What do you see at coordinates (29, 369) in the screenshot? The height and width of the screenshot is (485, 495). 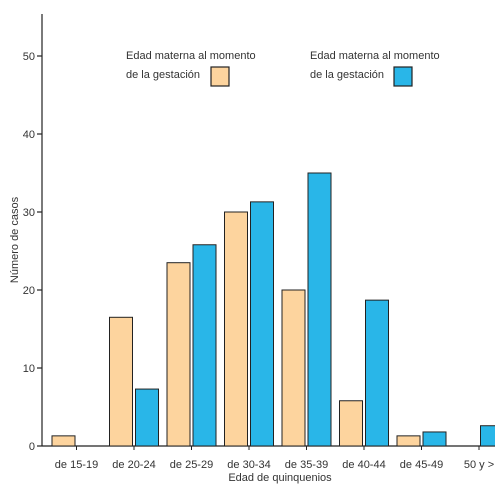 I see `y-tick-label: 10` at bounding box center [29, 369].